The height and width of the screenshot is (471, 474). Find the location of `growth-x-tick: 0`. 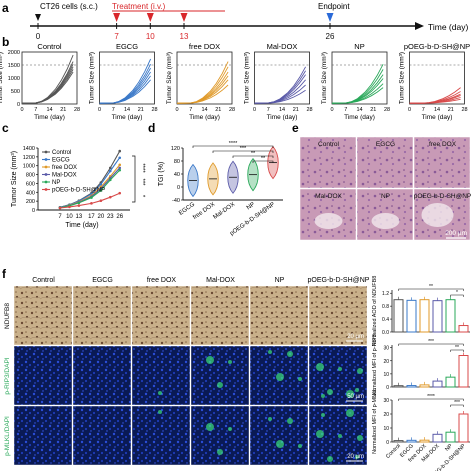

growth-x-tick: 0 is located at coordinates (99, 110).